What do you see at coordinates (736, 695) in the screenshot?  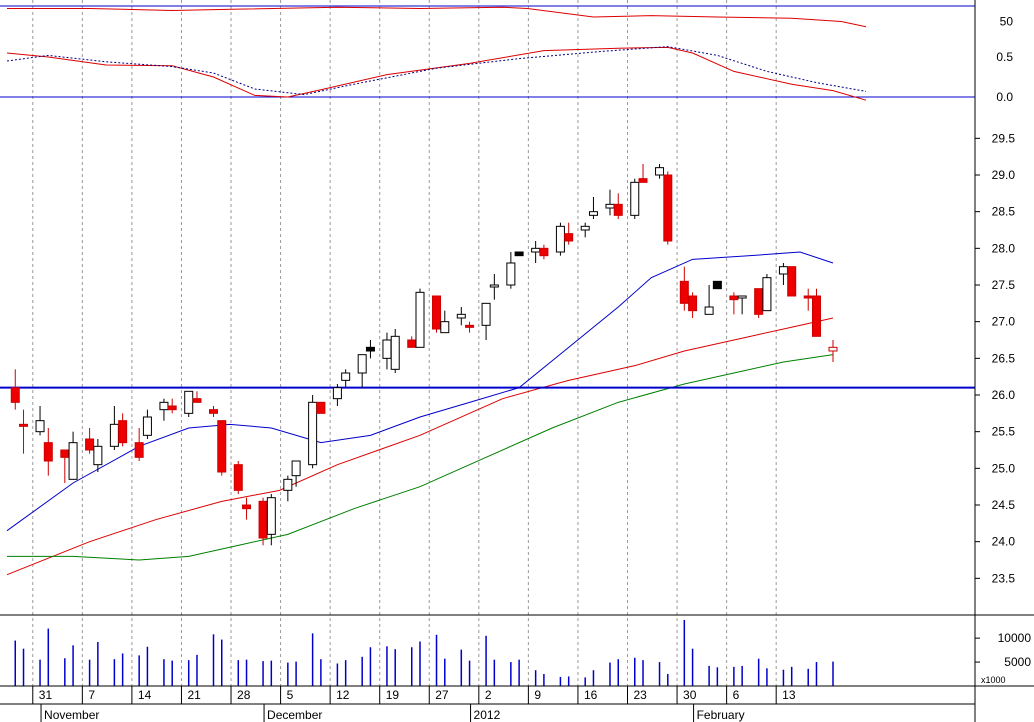 I see `x-tick-label: 6` at bounding box center [736, 695].